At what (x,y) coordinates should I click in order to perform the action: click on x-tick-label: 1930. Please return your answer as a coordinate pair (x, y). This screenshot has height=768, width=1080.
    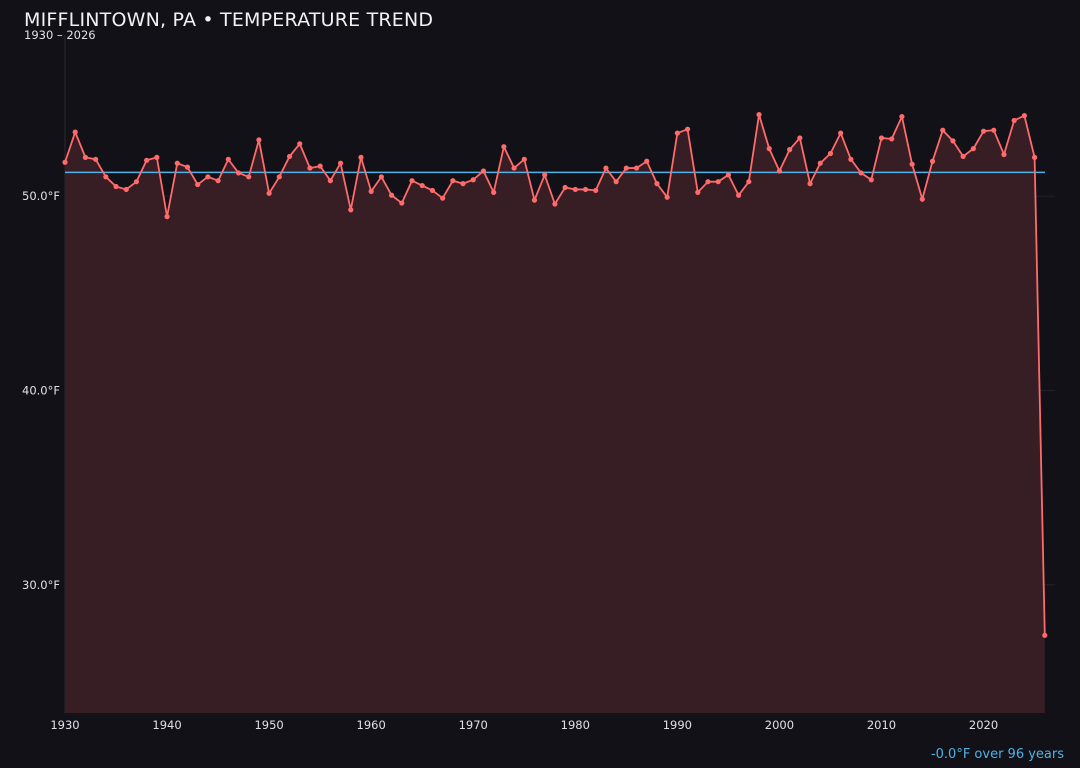
    Looking at the image, I should click on (64, 725).